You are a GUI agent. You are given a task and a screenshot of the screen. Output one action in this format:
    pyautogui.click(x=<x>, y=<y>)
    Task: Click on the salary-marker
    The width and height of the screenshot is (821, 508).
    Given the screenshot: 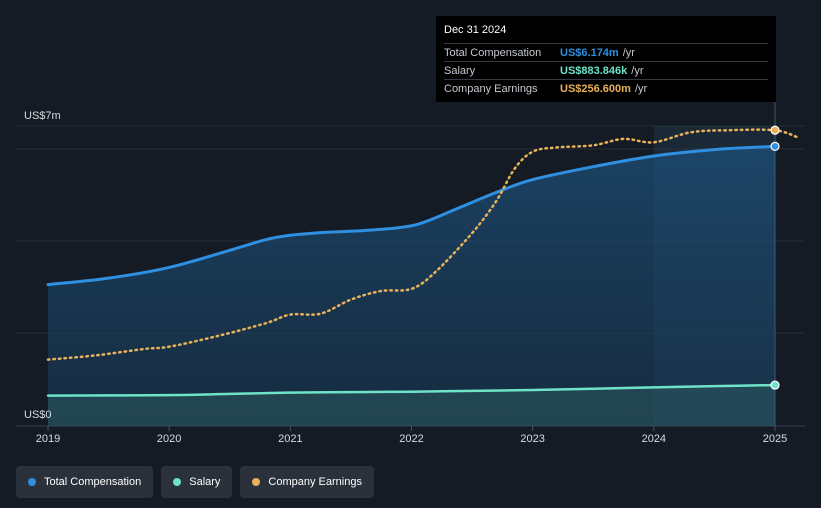 What is the action you would take?
    pyautogui.click(x=775, y=385)
    